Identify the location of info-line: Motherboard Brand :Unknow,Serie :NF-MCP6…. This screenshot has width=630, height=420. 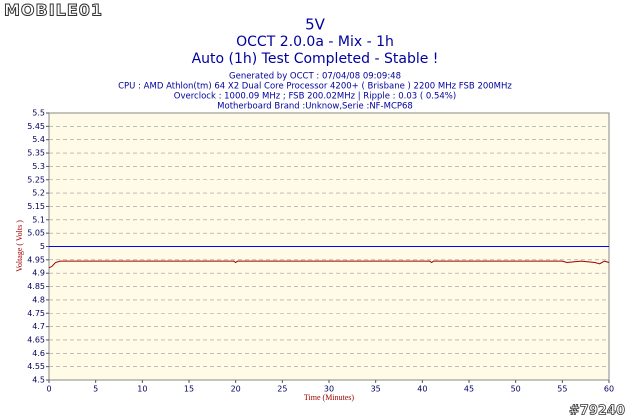
(315, 107).